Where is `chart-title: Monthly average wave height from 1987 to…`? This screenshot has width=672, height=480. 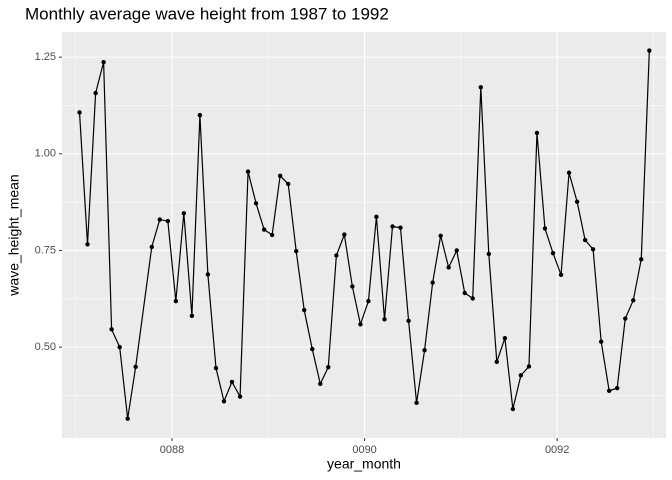
chart-title: Monthly average wave height from 1987 to… is located at coordinates (207, 13).